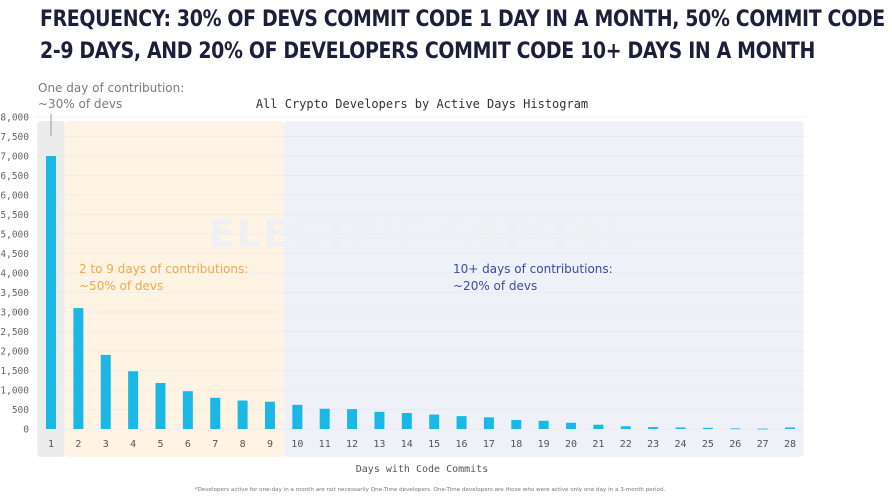 This screenshot has width=892, height=504. Describe the element at coordinates (26, 430) in the screenshot. I see `y-tick-label: 0` at that location.